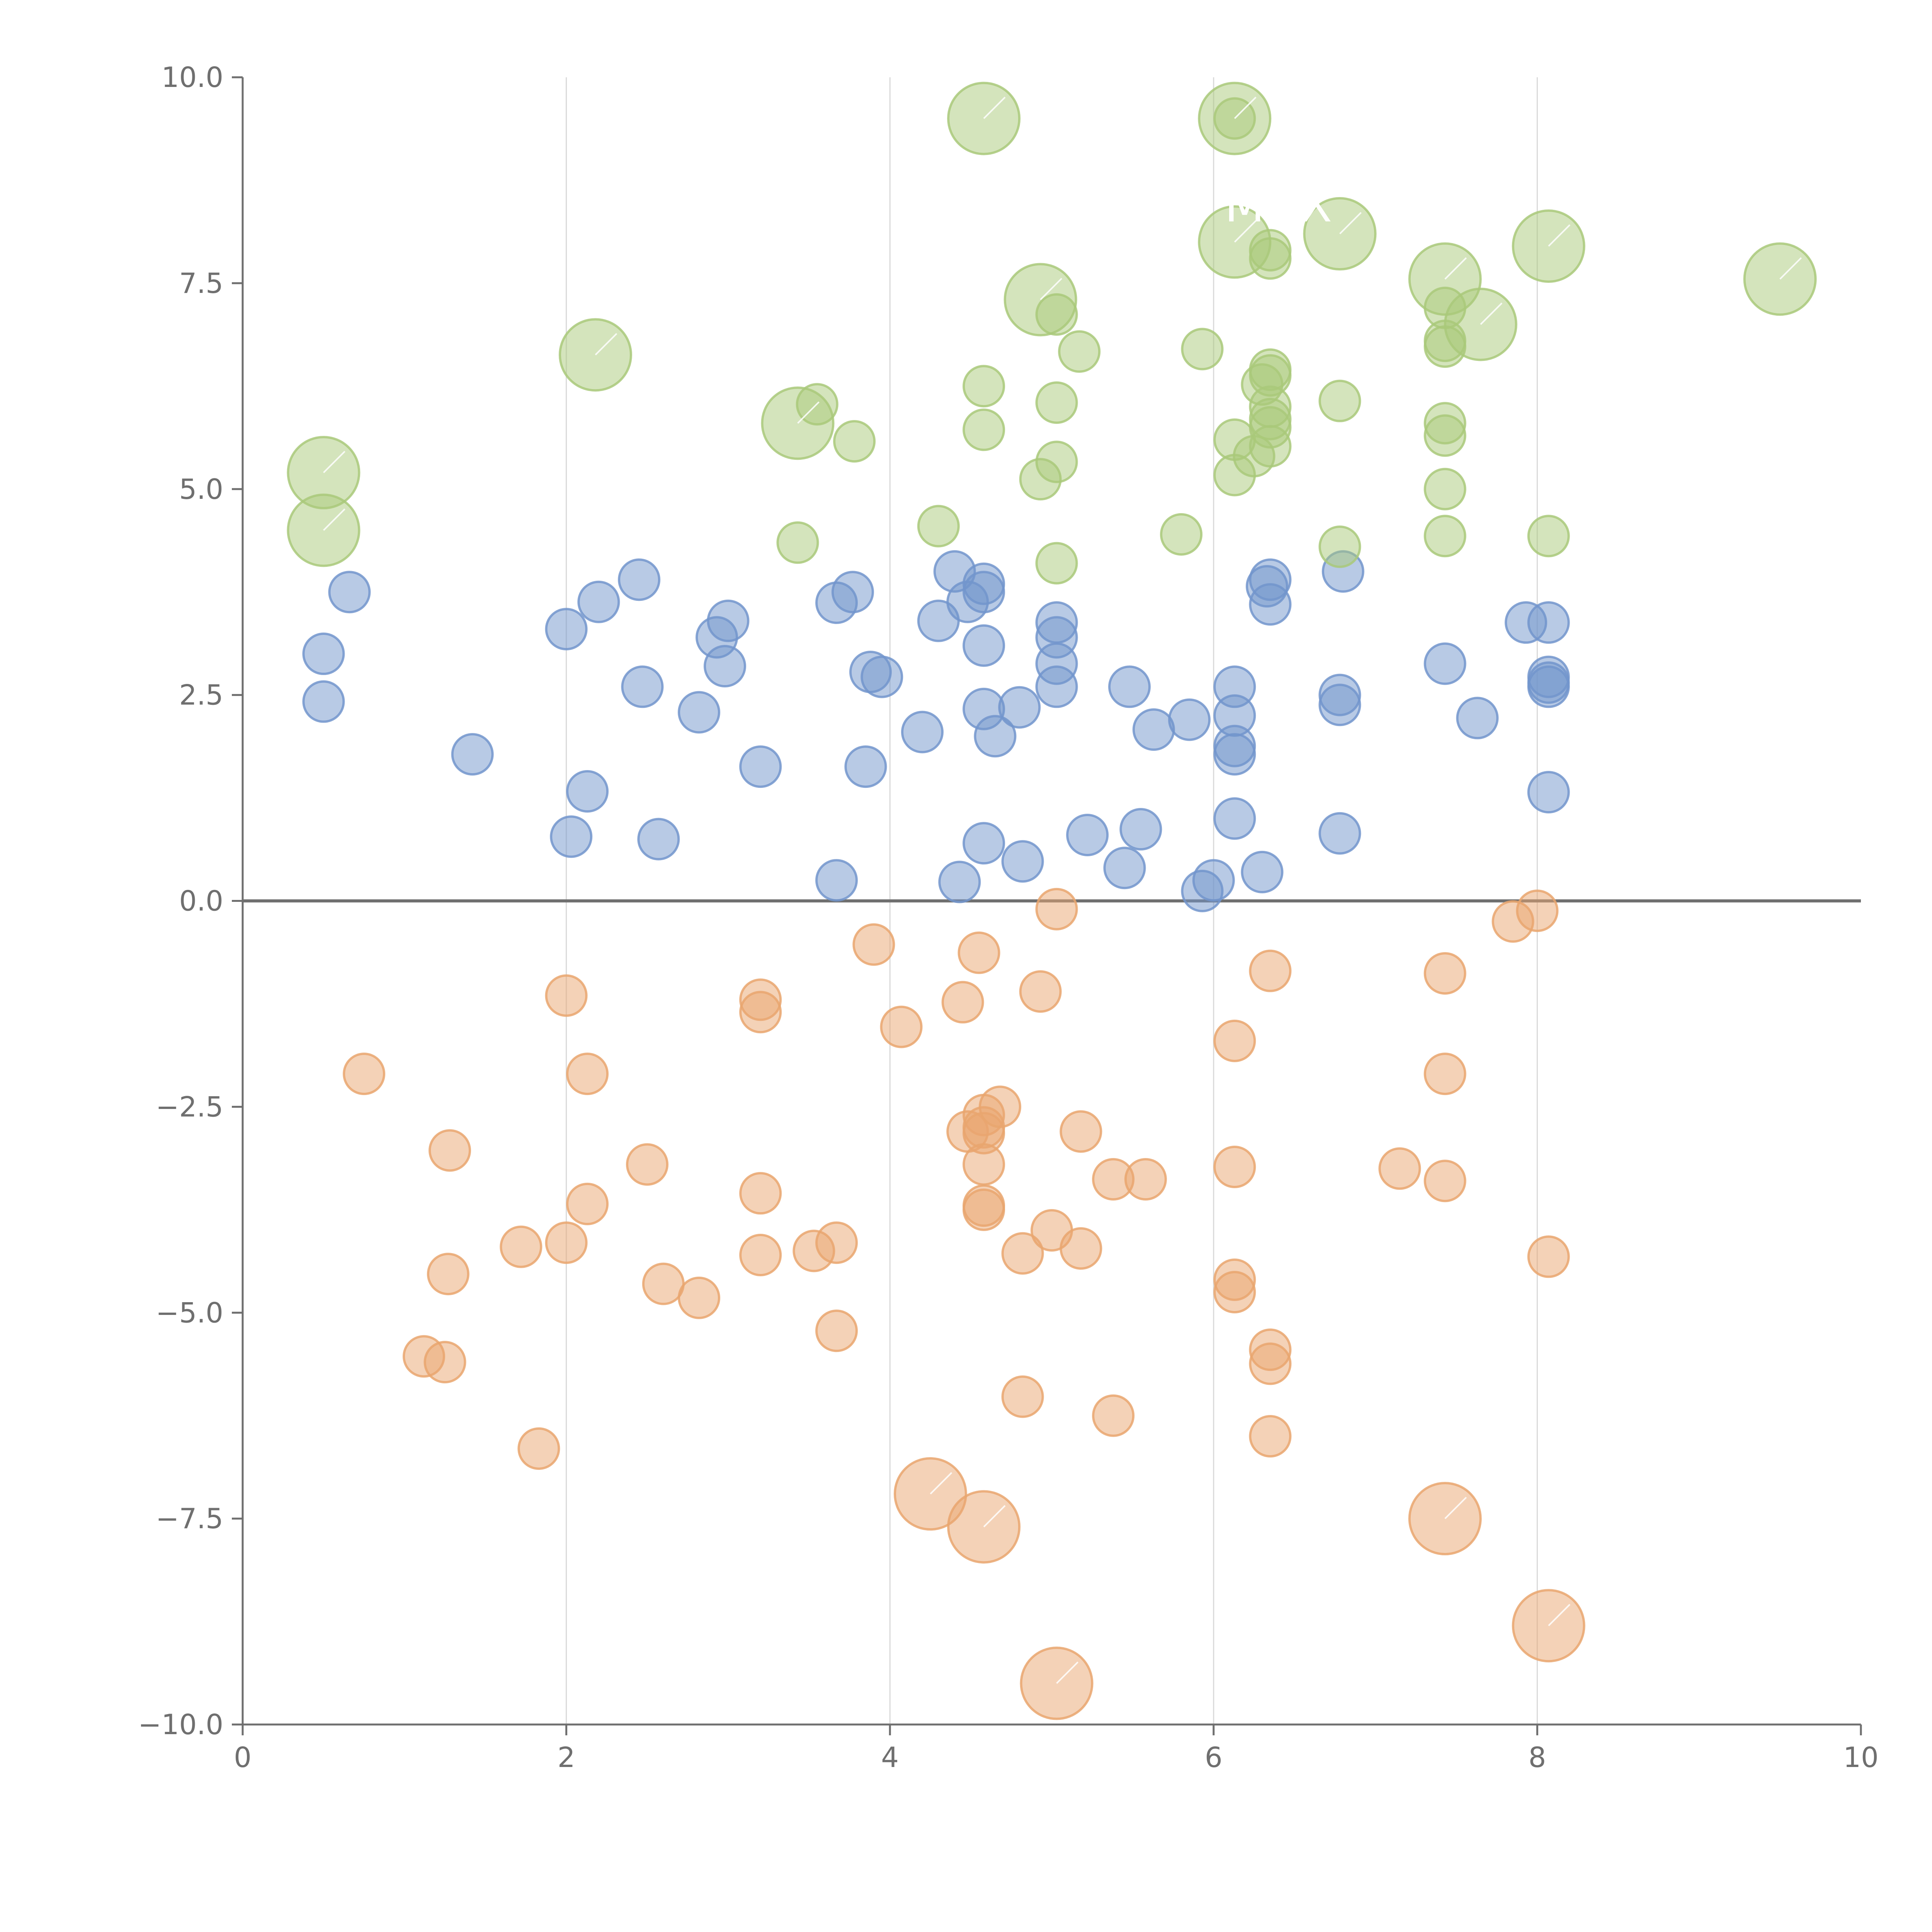  Describe the element at coordinates (190, 1312) in the screenshot. I see `y-tick-label: −5.0` at that location.